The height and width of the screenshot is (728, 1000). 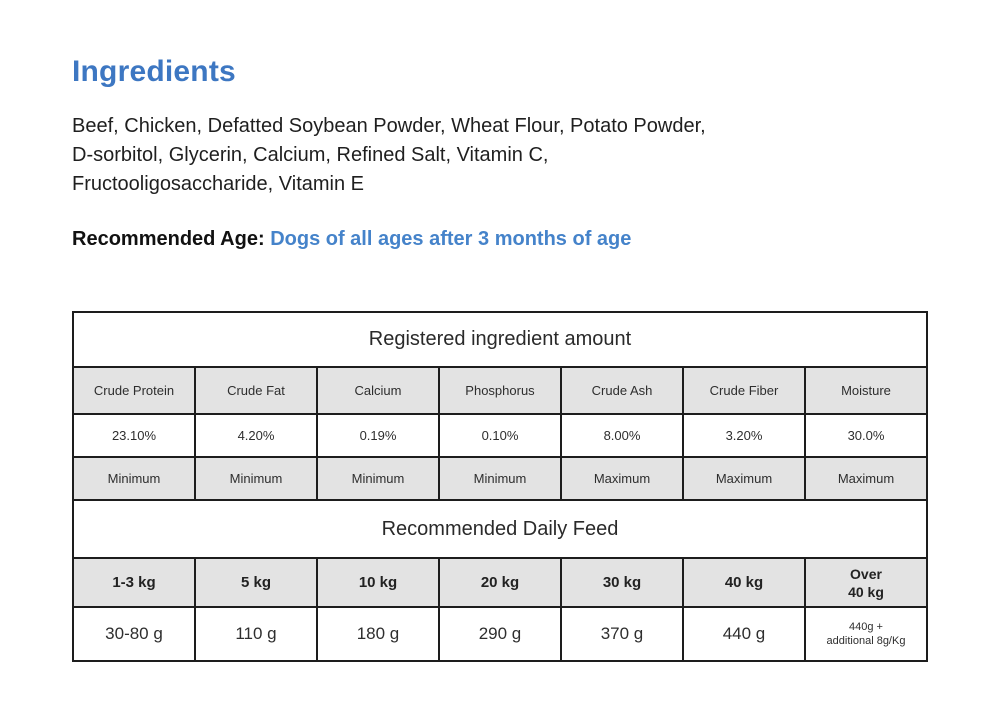 What do you see at coordinates (171, 239) in the screenshot?
I see `recommended-age-label: Recommended Age:` at bounding box center [171, 239].